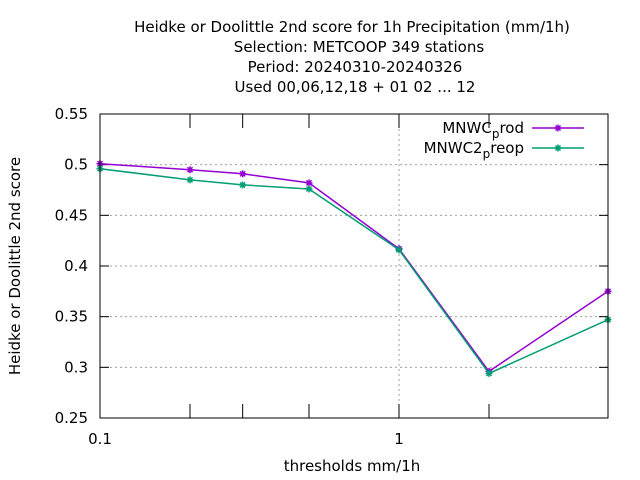  Describe the element at coordinates (71, 114) in the screenshot. I see `y-tick-label: 0.55` at that location.